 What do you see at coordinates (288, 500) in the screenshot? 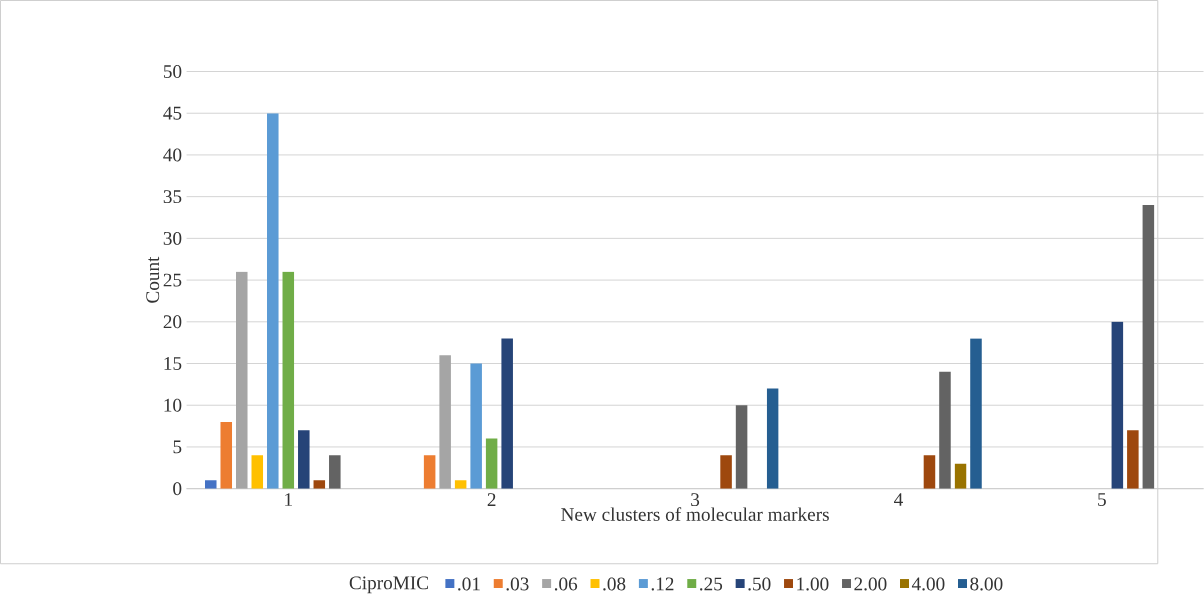
I see `x-tick-label: 1` at bounding box center [288, 500].